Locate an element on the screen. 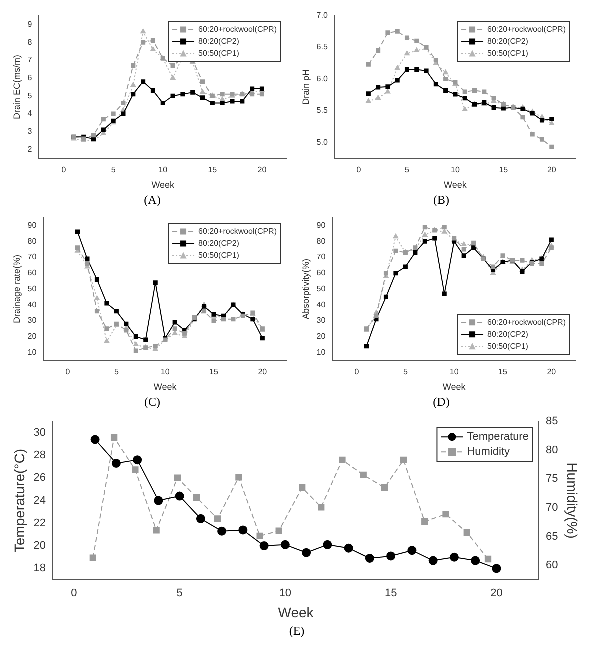  y2-tick-label: 75 is located at coordinates (552, 479).